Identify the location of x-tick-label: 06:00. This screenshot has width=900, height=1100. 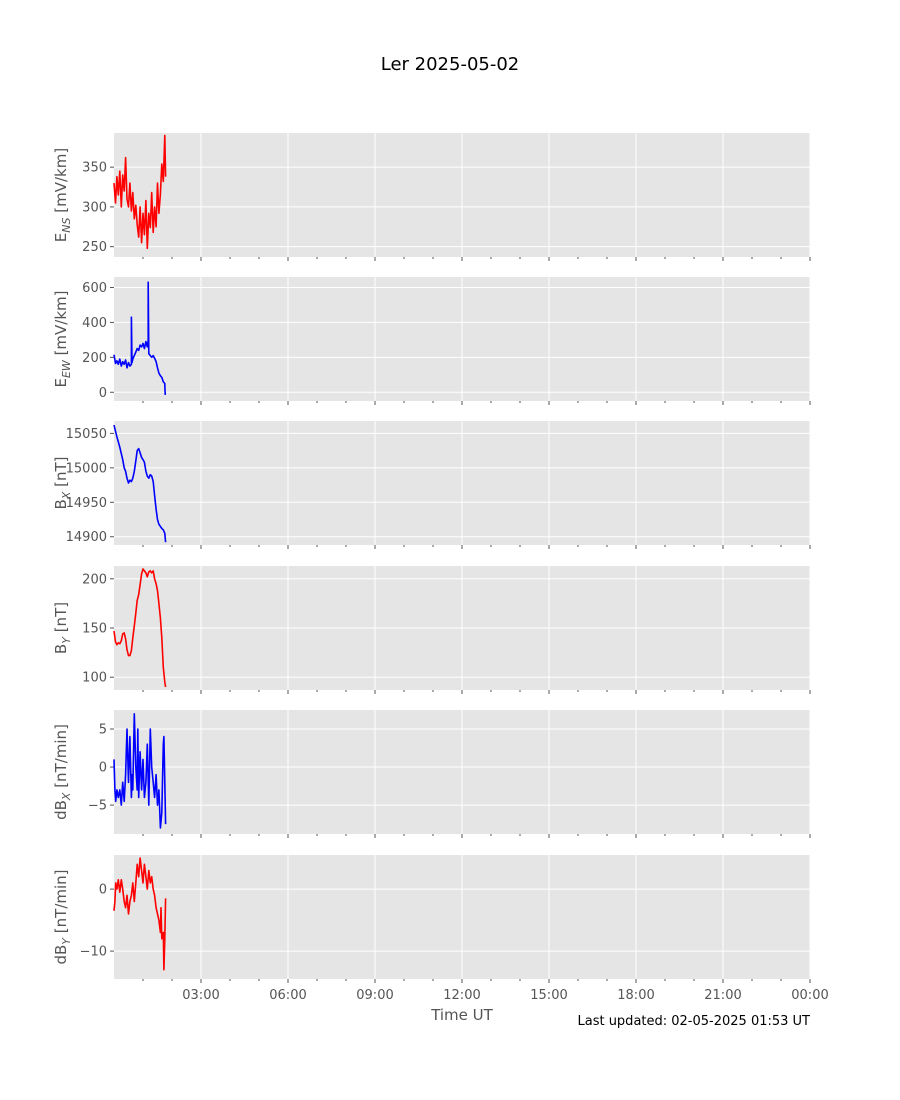
(287, 995).